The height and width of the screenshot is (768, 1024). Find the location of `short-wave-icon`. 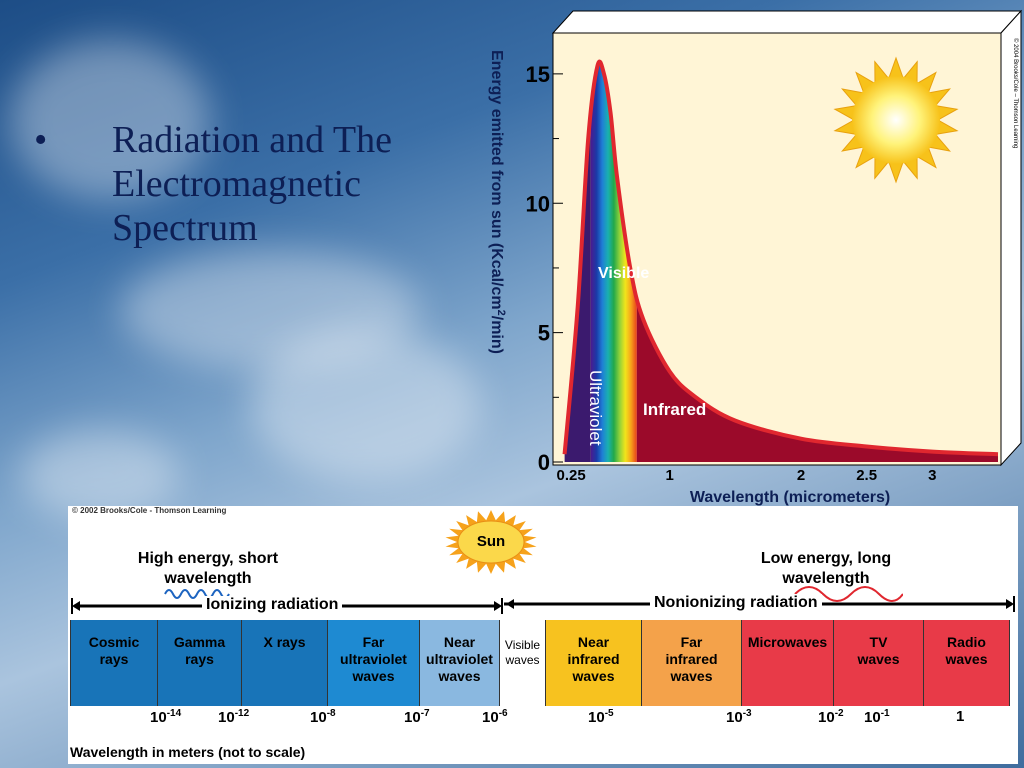

short-wave-icon is located at coordinates (197, 594).